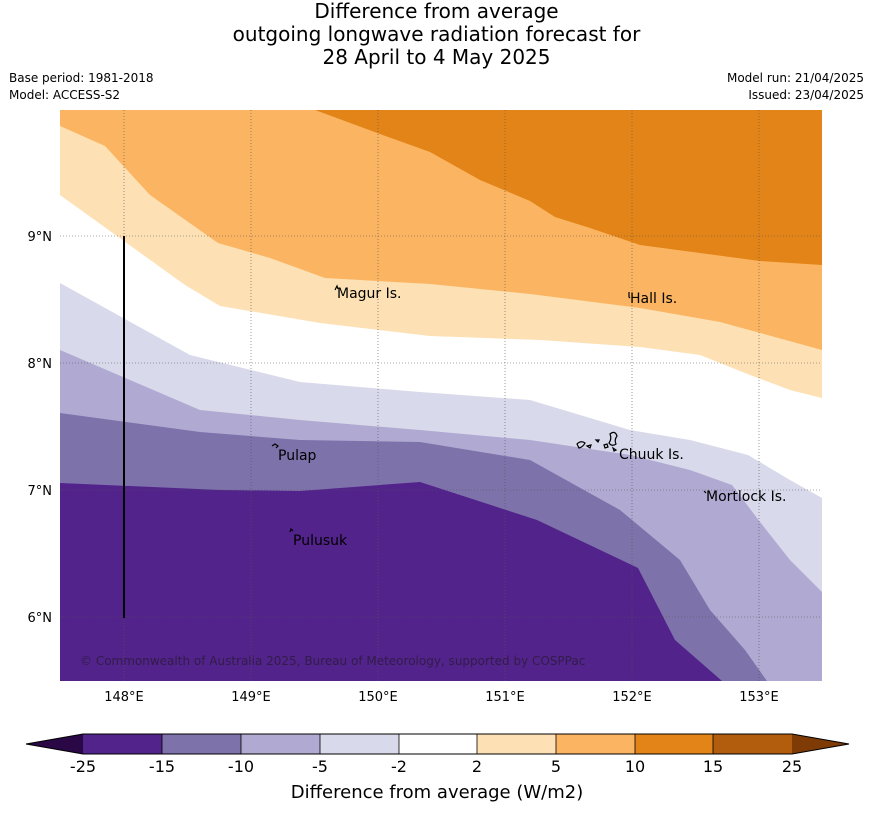 The height and width of the screenshot is (816, 873). Describe the element at coordinates (336, 287) in the screenshot. I see `magur-island-shape` at that location.